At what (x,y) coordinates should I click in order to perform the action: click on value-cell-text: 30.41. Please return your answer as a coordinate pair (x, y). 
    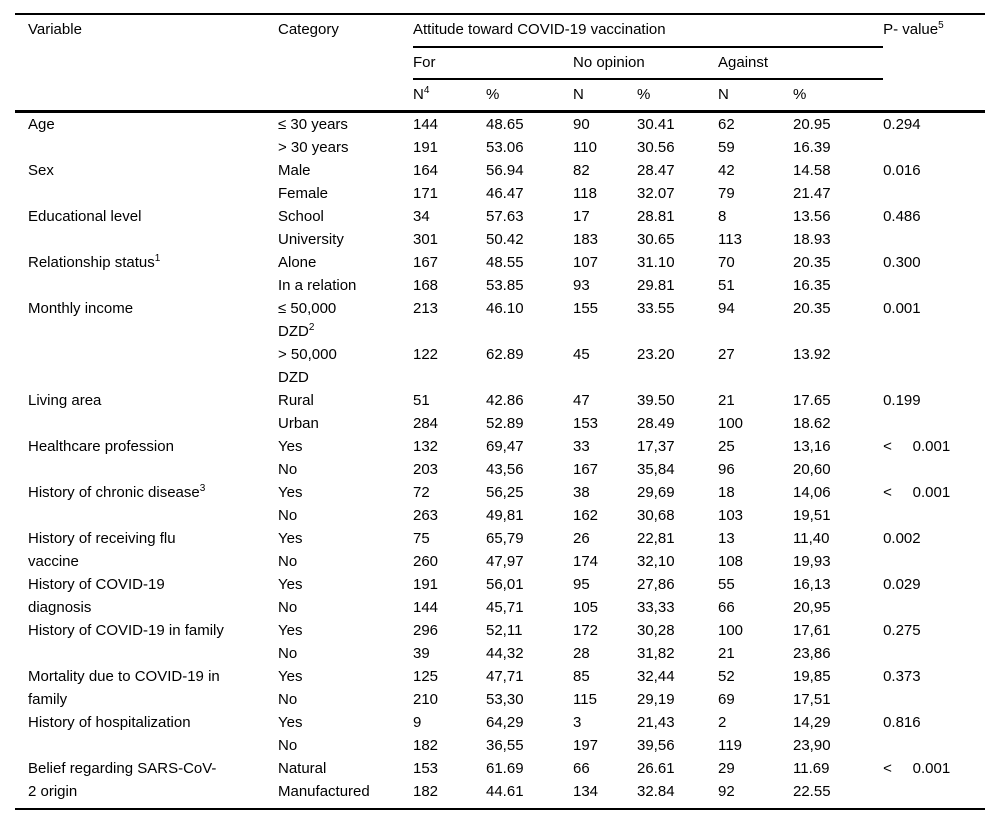
    Looking at the image, I should click on (656, 124).